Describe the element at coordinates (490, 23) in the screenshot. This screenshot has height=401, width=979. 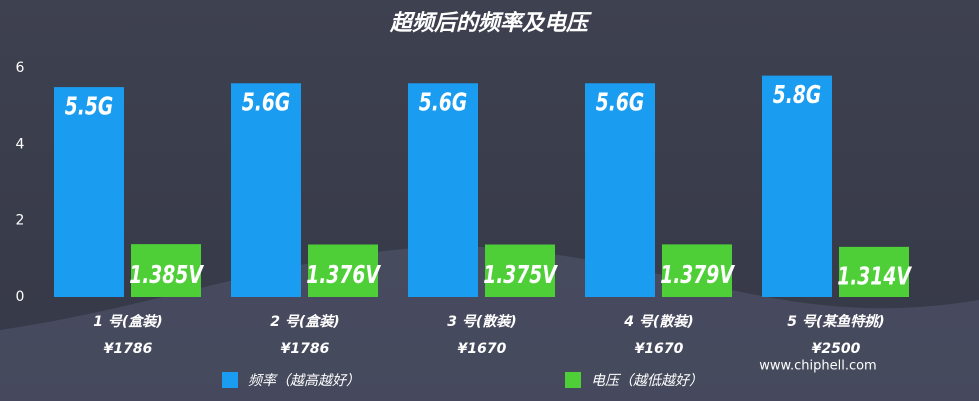
I see `chart-title: 超频后的频率及电压` at that location.